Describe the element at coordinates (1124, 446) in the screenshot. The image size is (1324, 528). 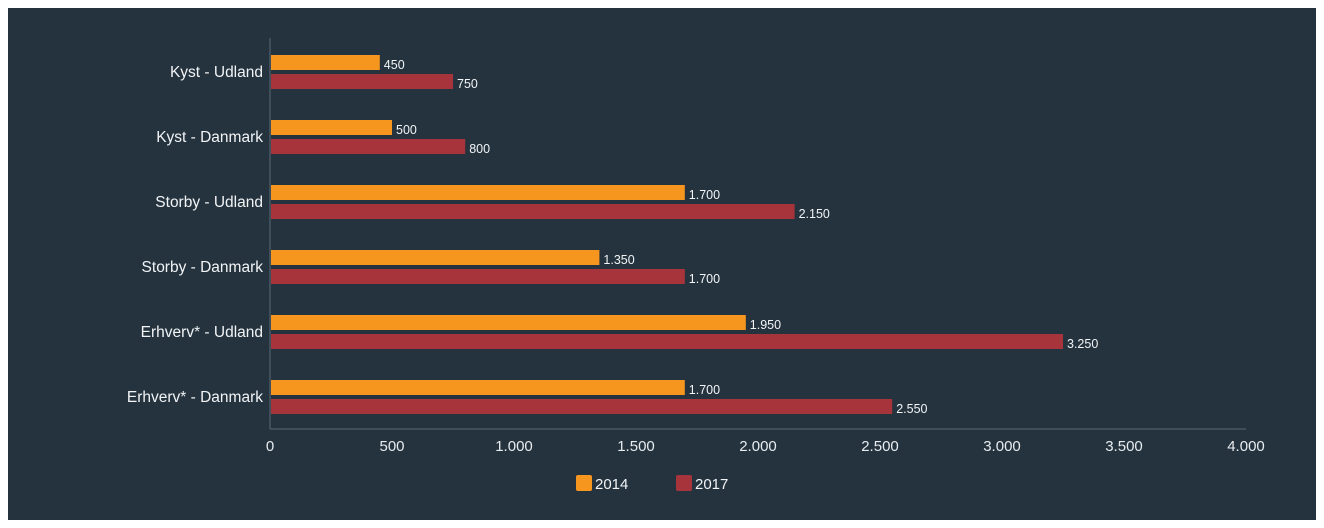
I see `x-tick-label: 3.500` at that location.